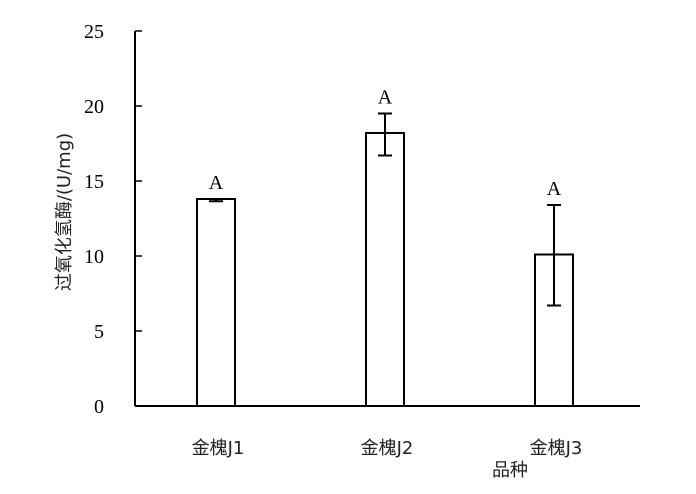  Describe the element at coordinates (113, 219) in the screenshot. I see `y-axis-ticks: 0 5 10 15 20 25` at that location.